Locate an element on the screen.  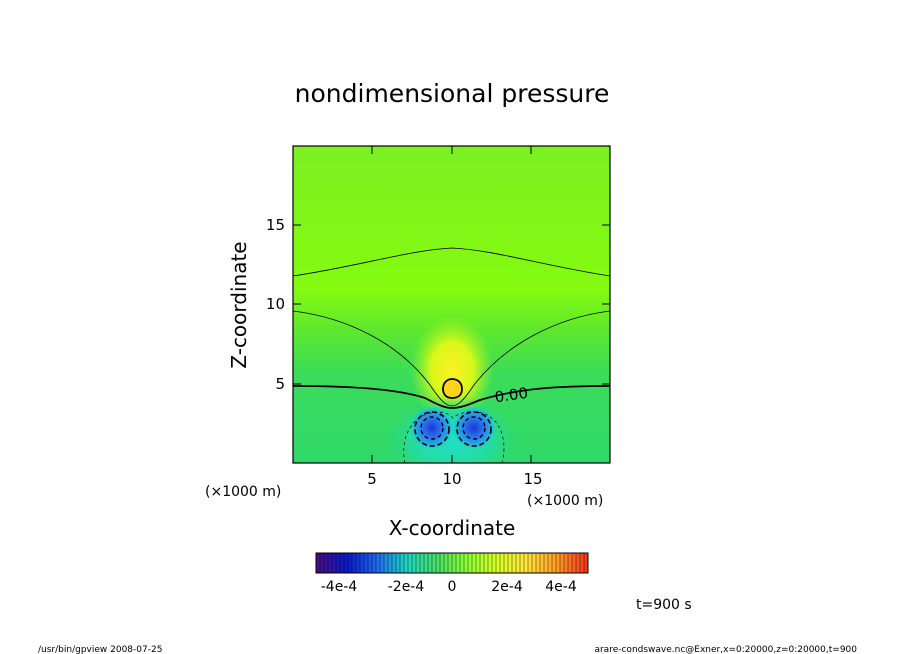
contour-neg-left-mid is located at coordinates (432, 429).